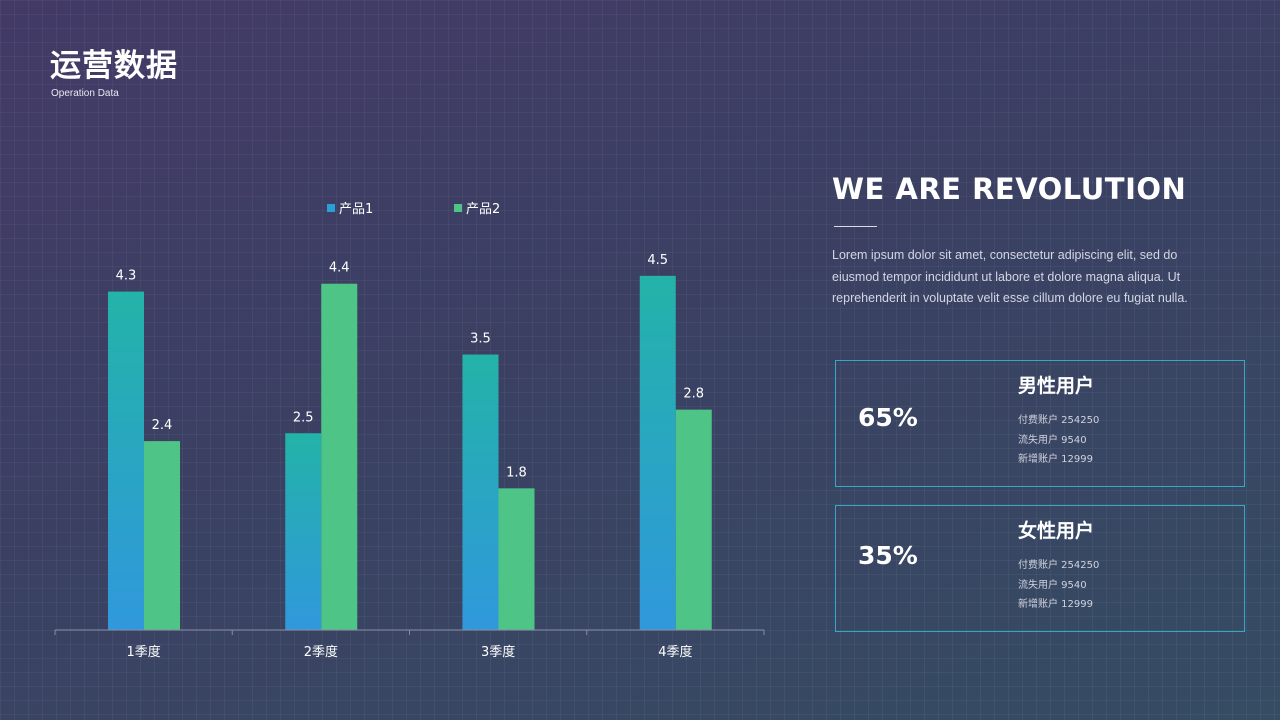 The height and width of the screenshot is (720, 1280). I want to click on data-label: 4.3, so click(126, 276).